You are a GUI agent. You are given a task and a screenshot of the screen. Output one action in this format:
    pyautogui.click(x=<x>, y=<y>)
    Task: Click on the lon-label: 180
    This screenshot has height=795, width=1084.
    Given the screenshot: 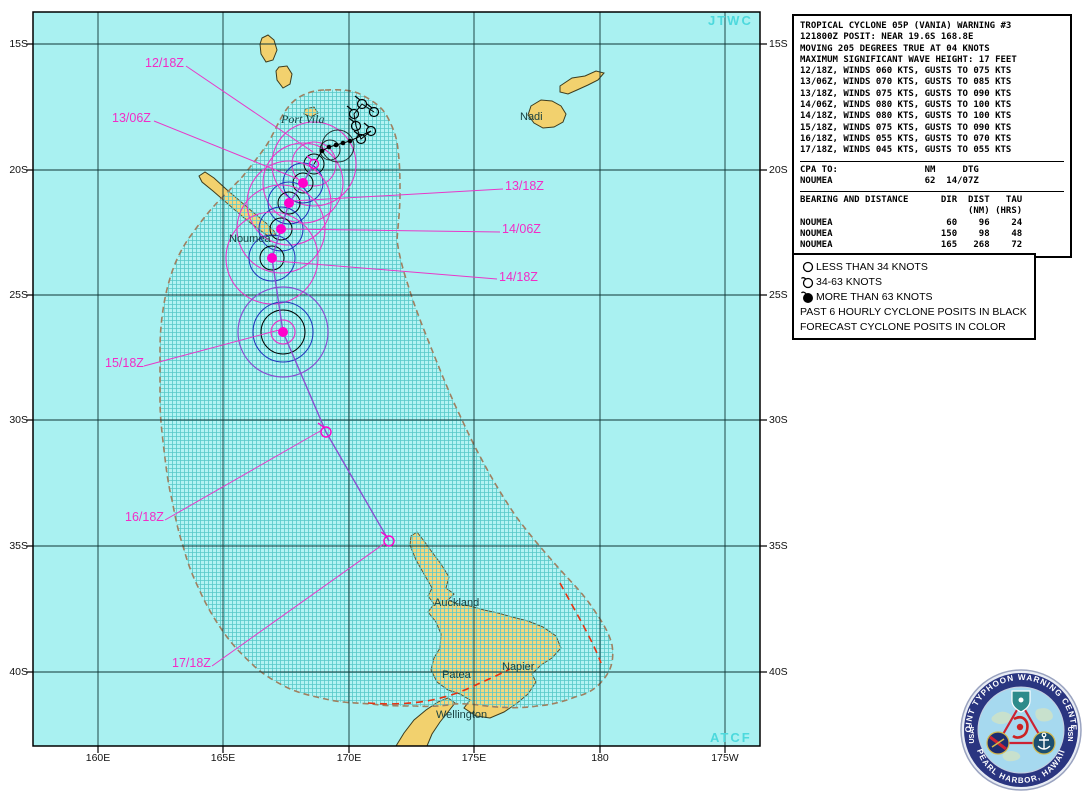 What is the action you would take?
    pyautogui.click(x=600, y=758)
    